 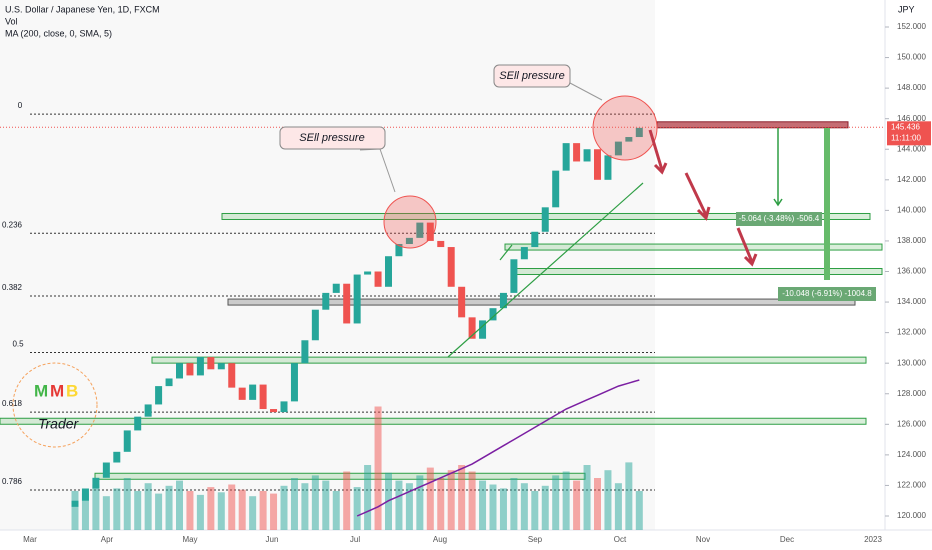 What do you see at coordinates (787, 539) in the screenshot?
I see `x-tick-label: Dec` at bounding box center [787, 539].